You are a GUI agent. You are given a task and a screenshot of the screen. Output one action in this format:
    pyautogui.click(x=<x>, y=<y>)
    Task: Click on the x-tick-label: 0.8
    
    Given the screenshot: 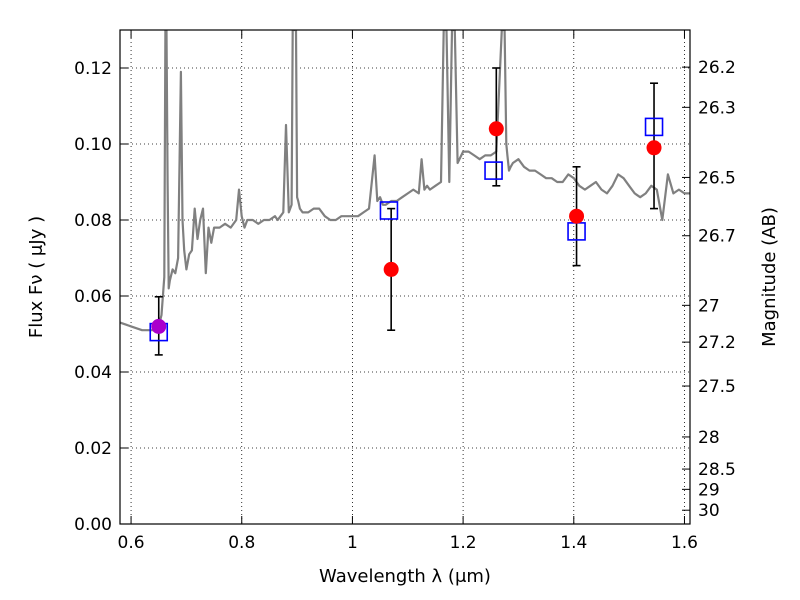 What is the action you would take?
    pyautogui.click(x=241, y=543)
    